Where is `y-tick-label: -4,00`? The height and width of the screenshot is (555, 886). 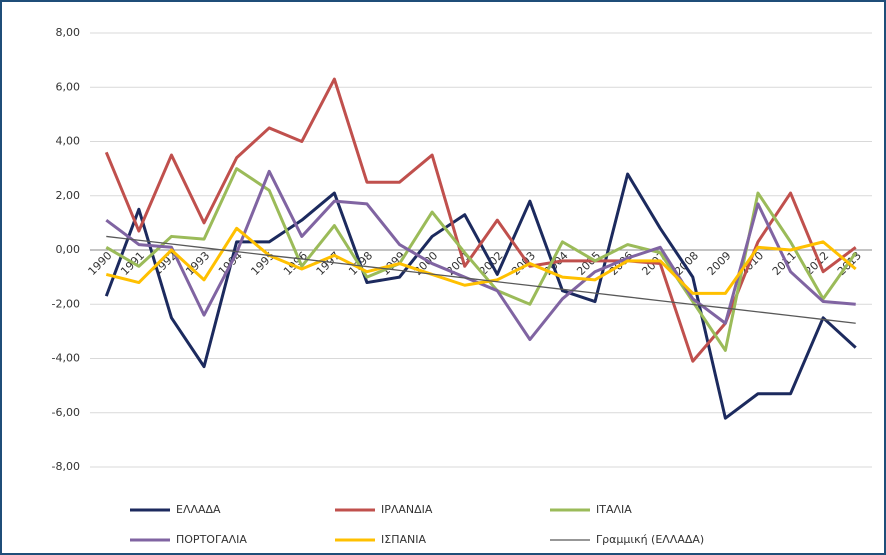 y-tick-label: -4,00 is located at coordinates (66, 358).